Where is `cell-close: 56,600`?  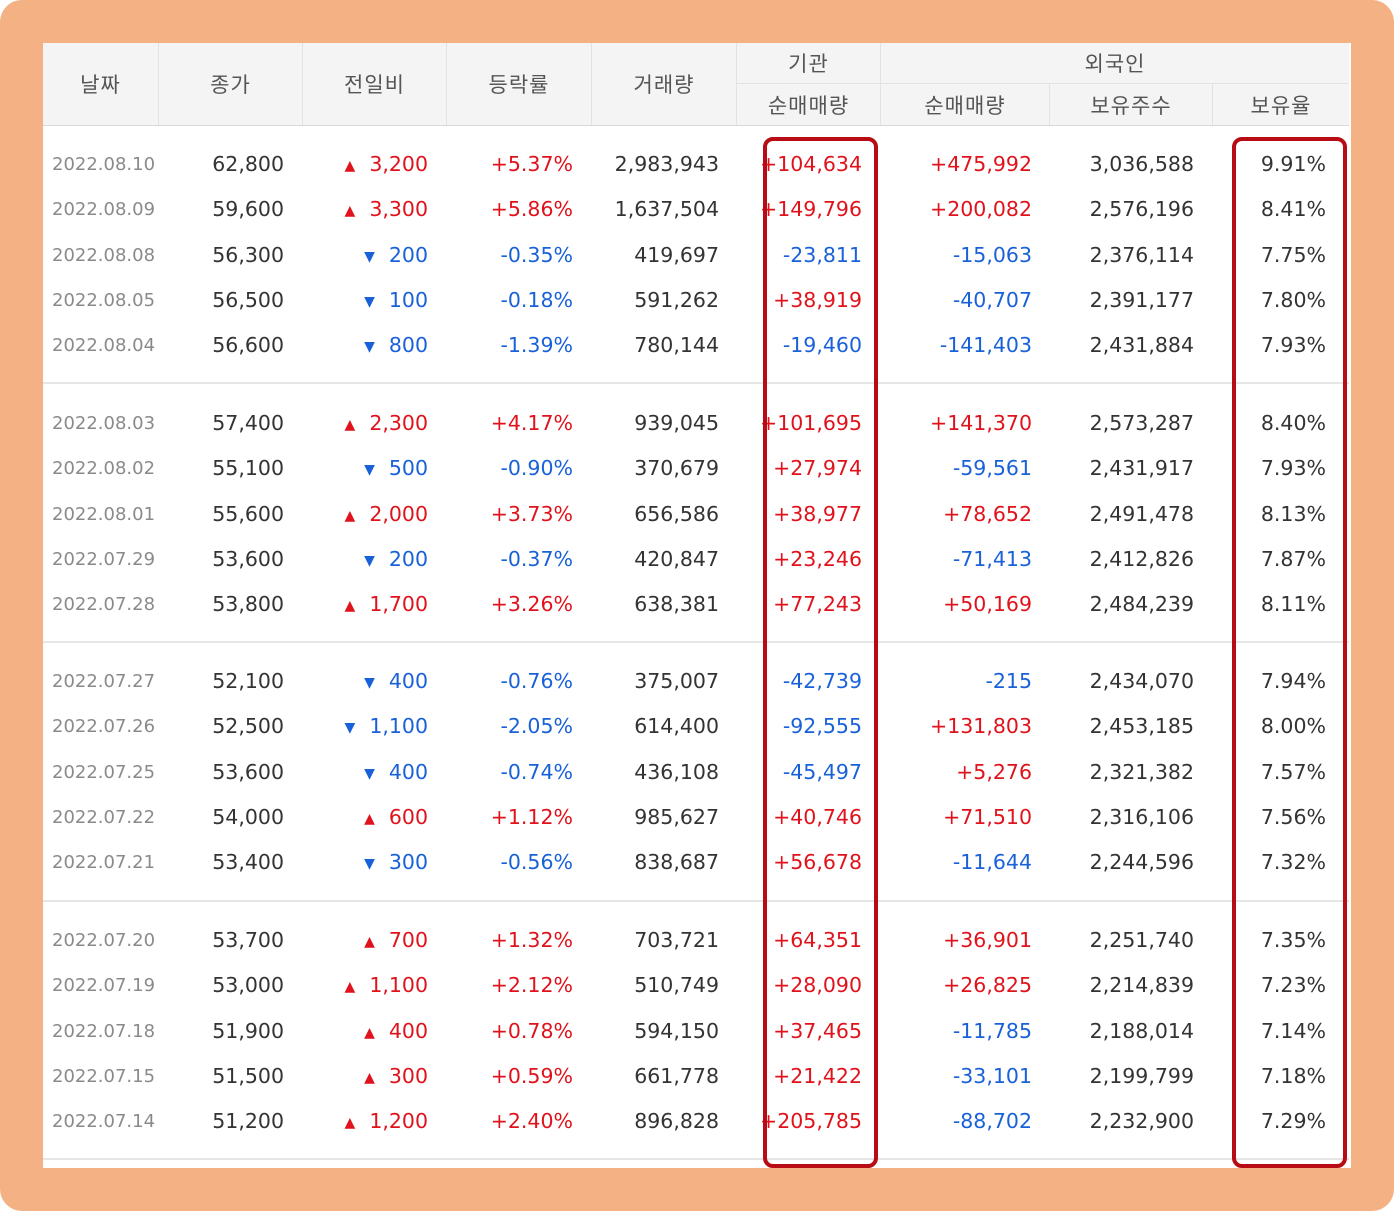 cell-close: 56,600 is located at coordinates (221, 345).